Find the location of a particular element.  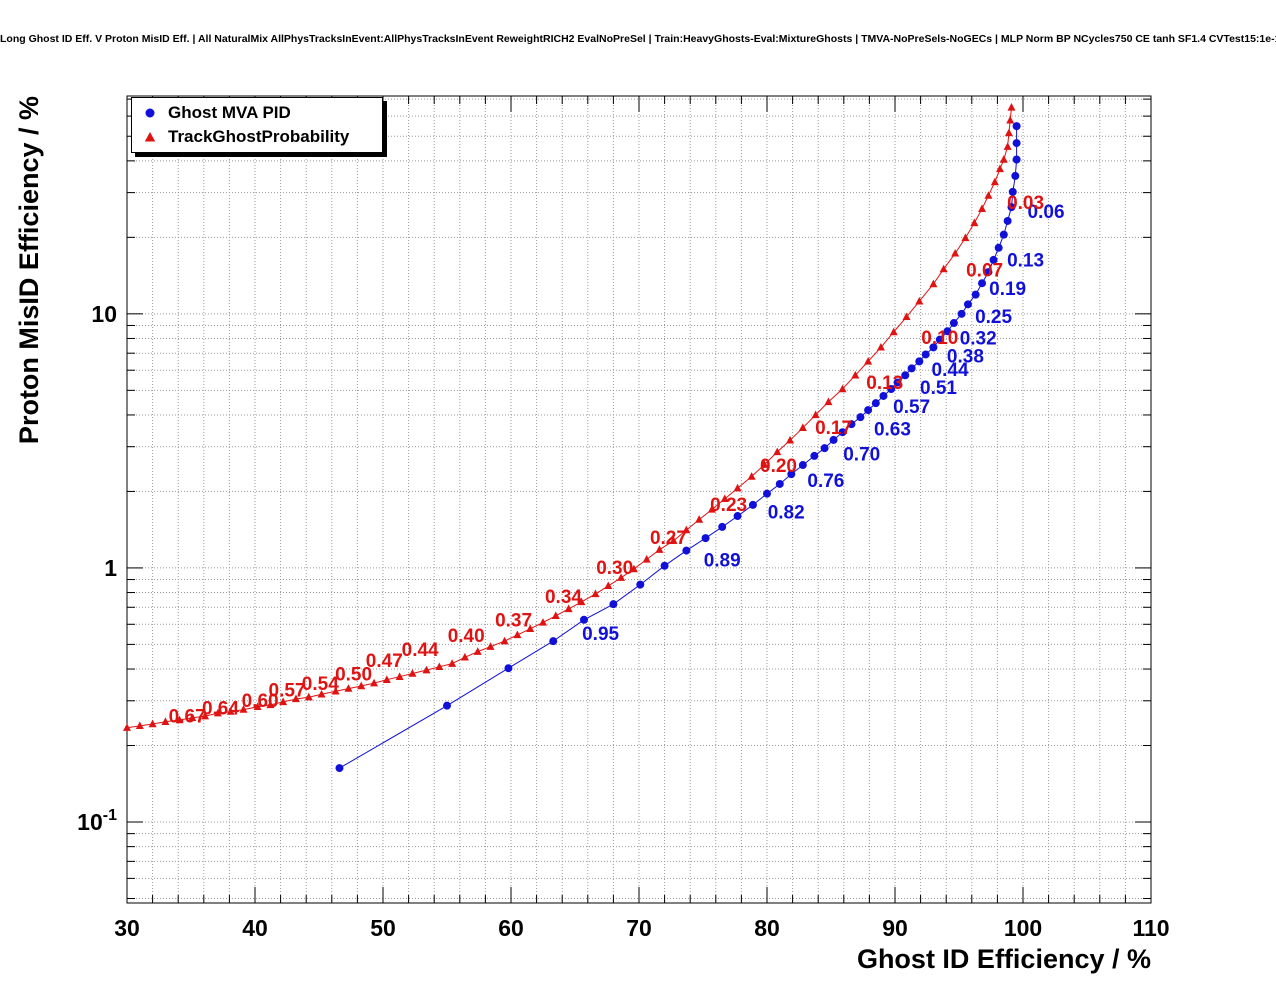

legend-item-ghost-mva-pid: Ghost MVA PID is located at coordinates (257, 113).